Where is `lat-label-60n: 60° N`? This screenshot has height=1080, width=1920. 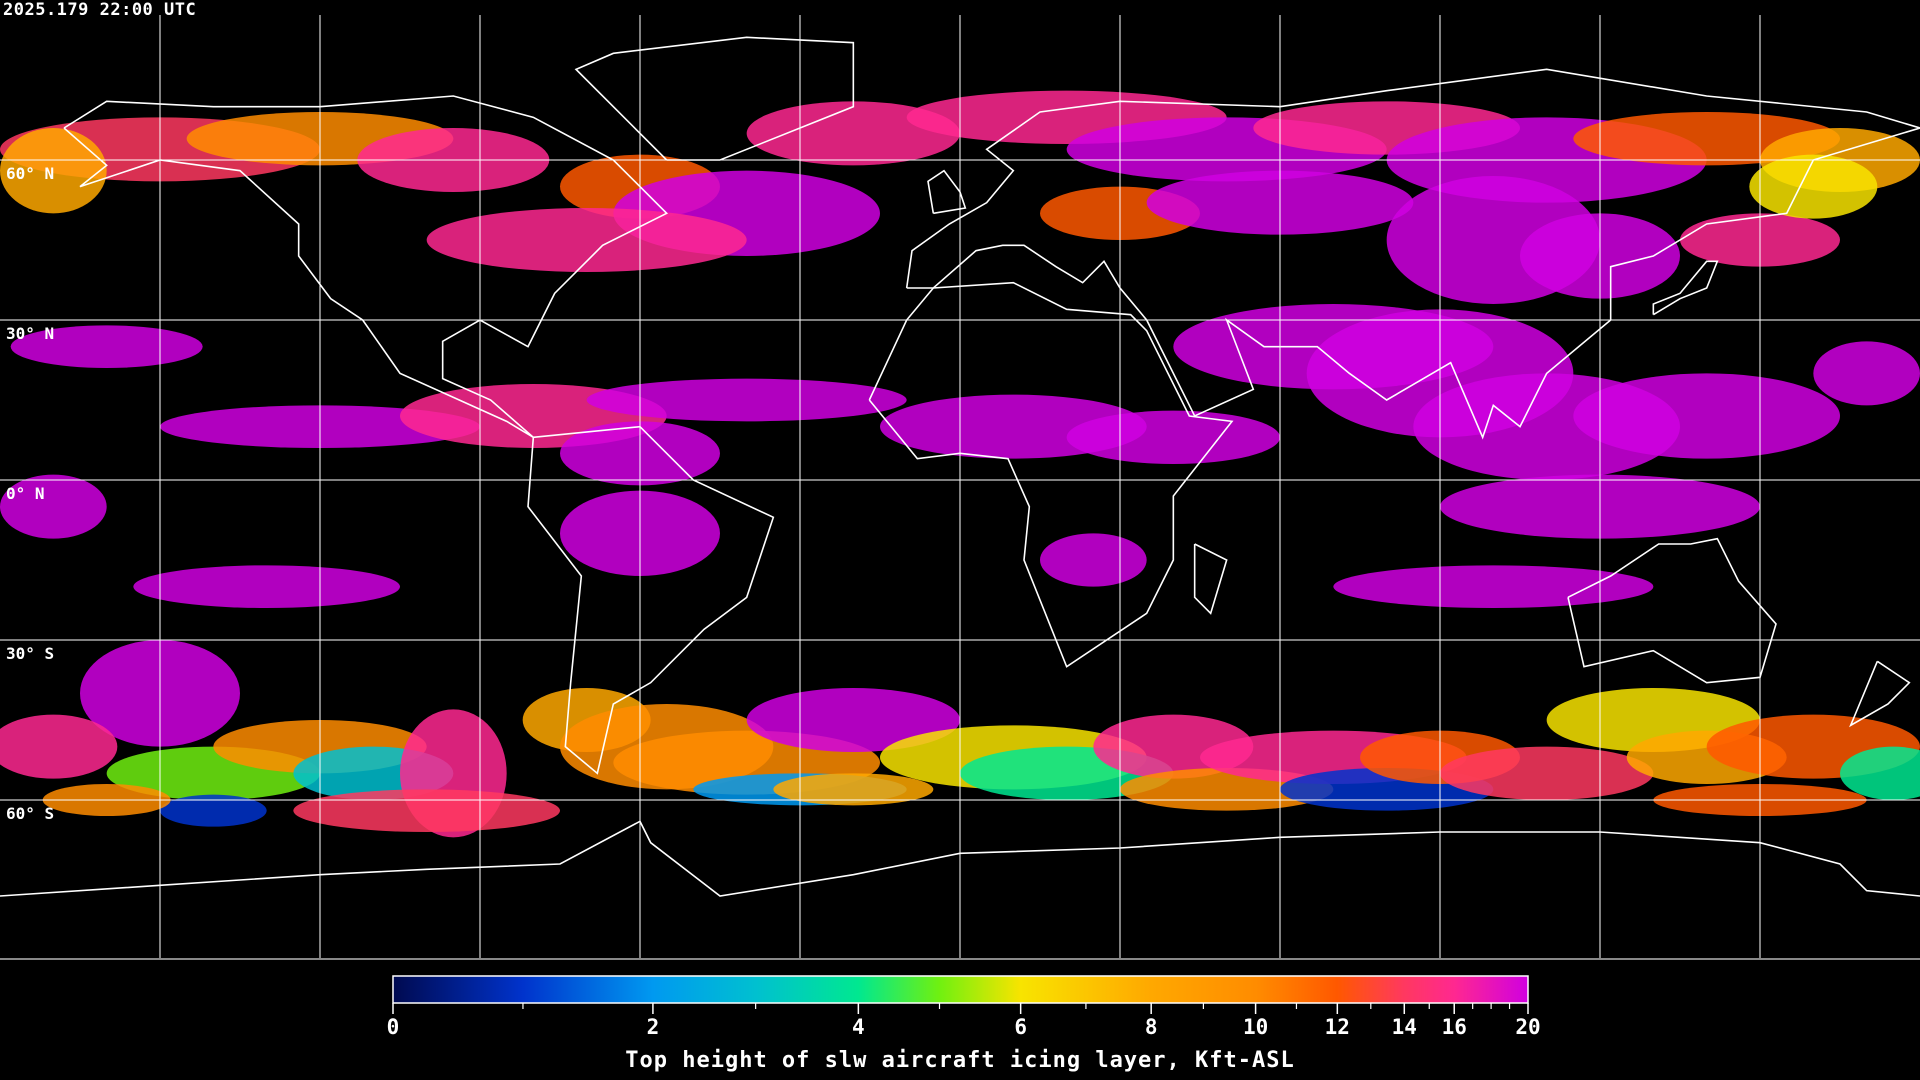
lat-label-60n: 60° N is located at coordinates (30, 173).